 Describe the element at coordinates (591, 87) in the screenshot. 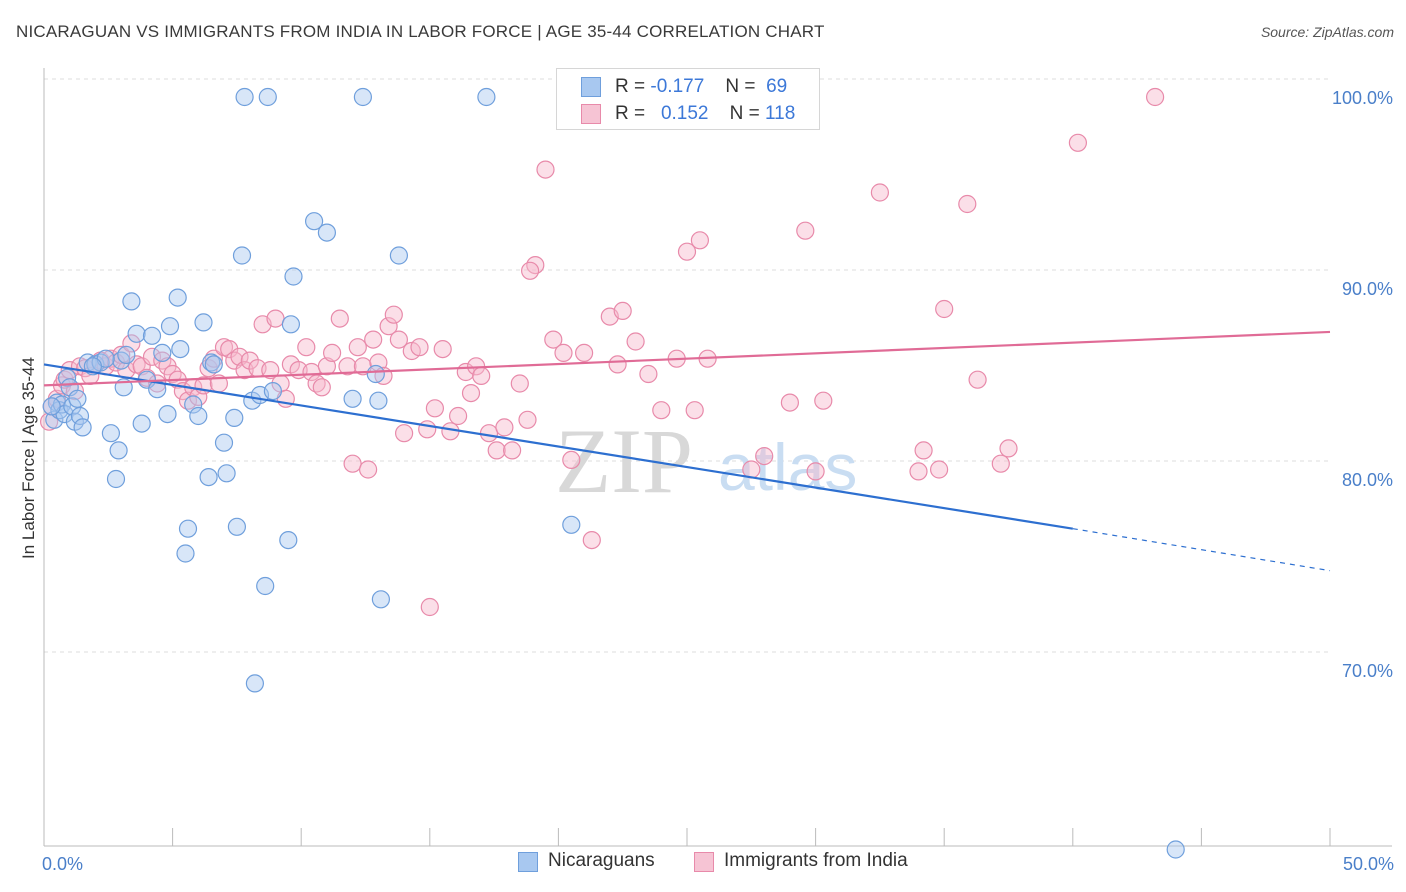

I see `legend-swatch-blue` at that location.